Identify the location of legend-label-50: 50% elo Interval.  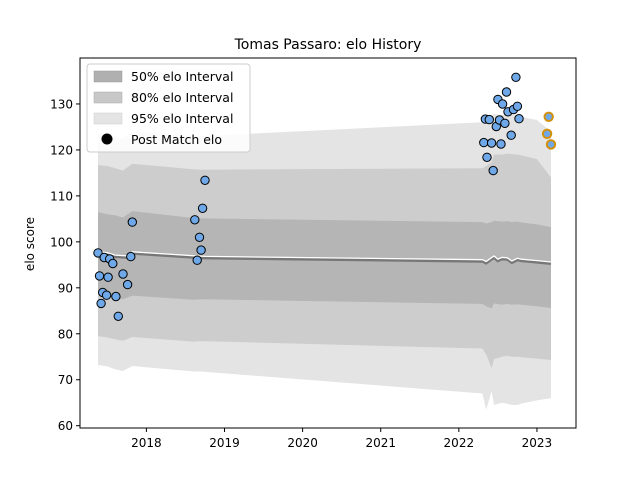
(182, 76).